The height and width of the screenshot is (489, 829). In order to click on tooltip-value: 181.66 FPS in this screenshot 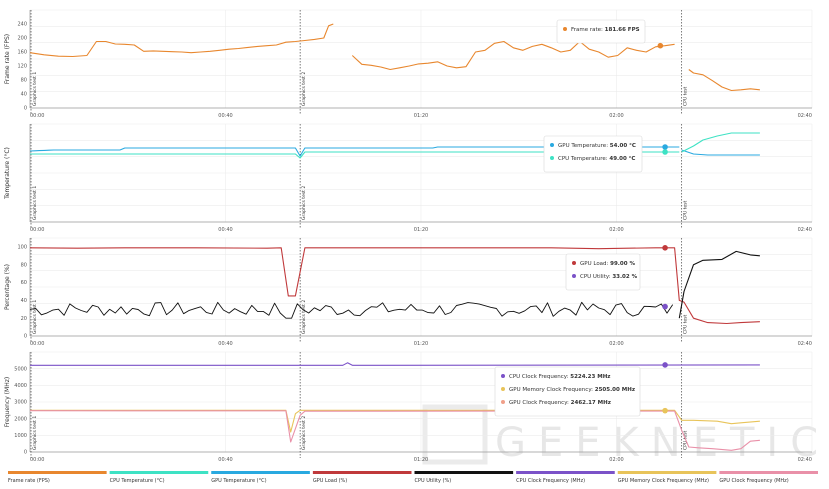, I will do `click(622, 30)`.